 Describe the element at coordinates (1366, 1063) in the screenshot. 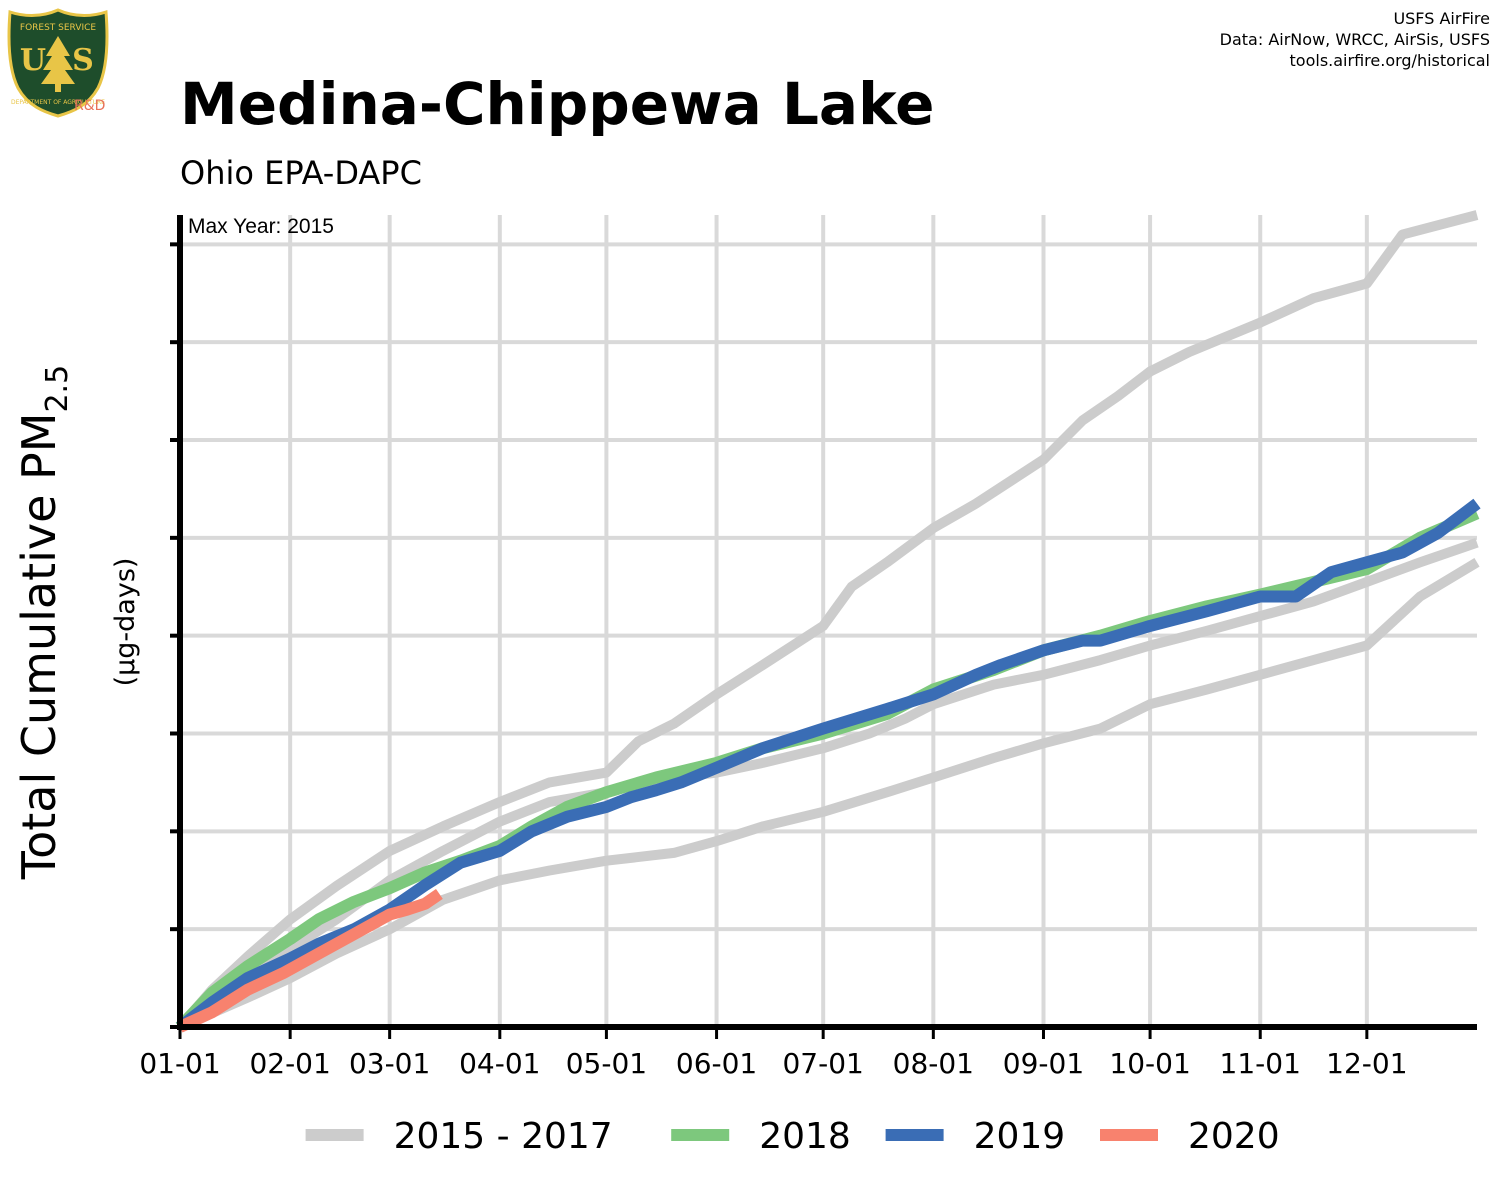

I see `x-tick-label: 12-01` at that location.